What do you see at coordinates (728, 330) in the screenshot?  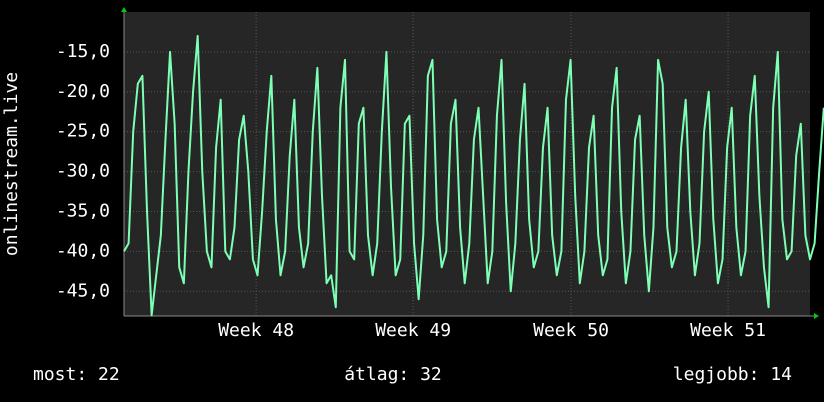 I see `x-tick-label: Week 51` at bounding box center [728, 330].